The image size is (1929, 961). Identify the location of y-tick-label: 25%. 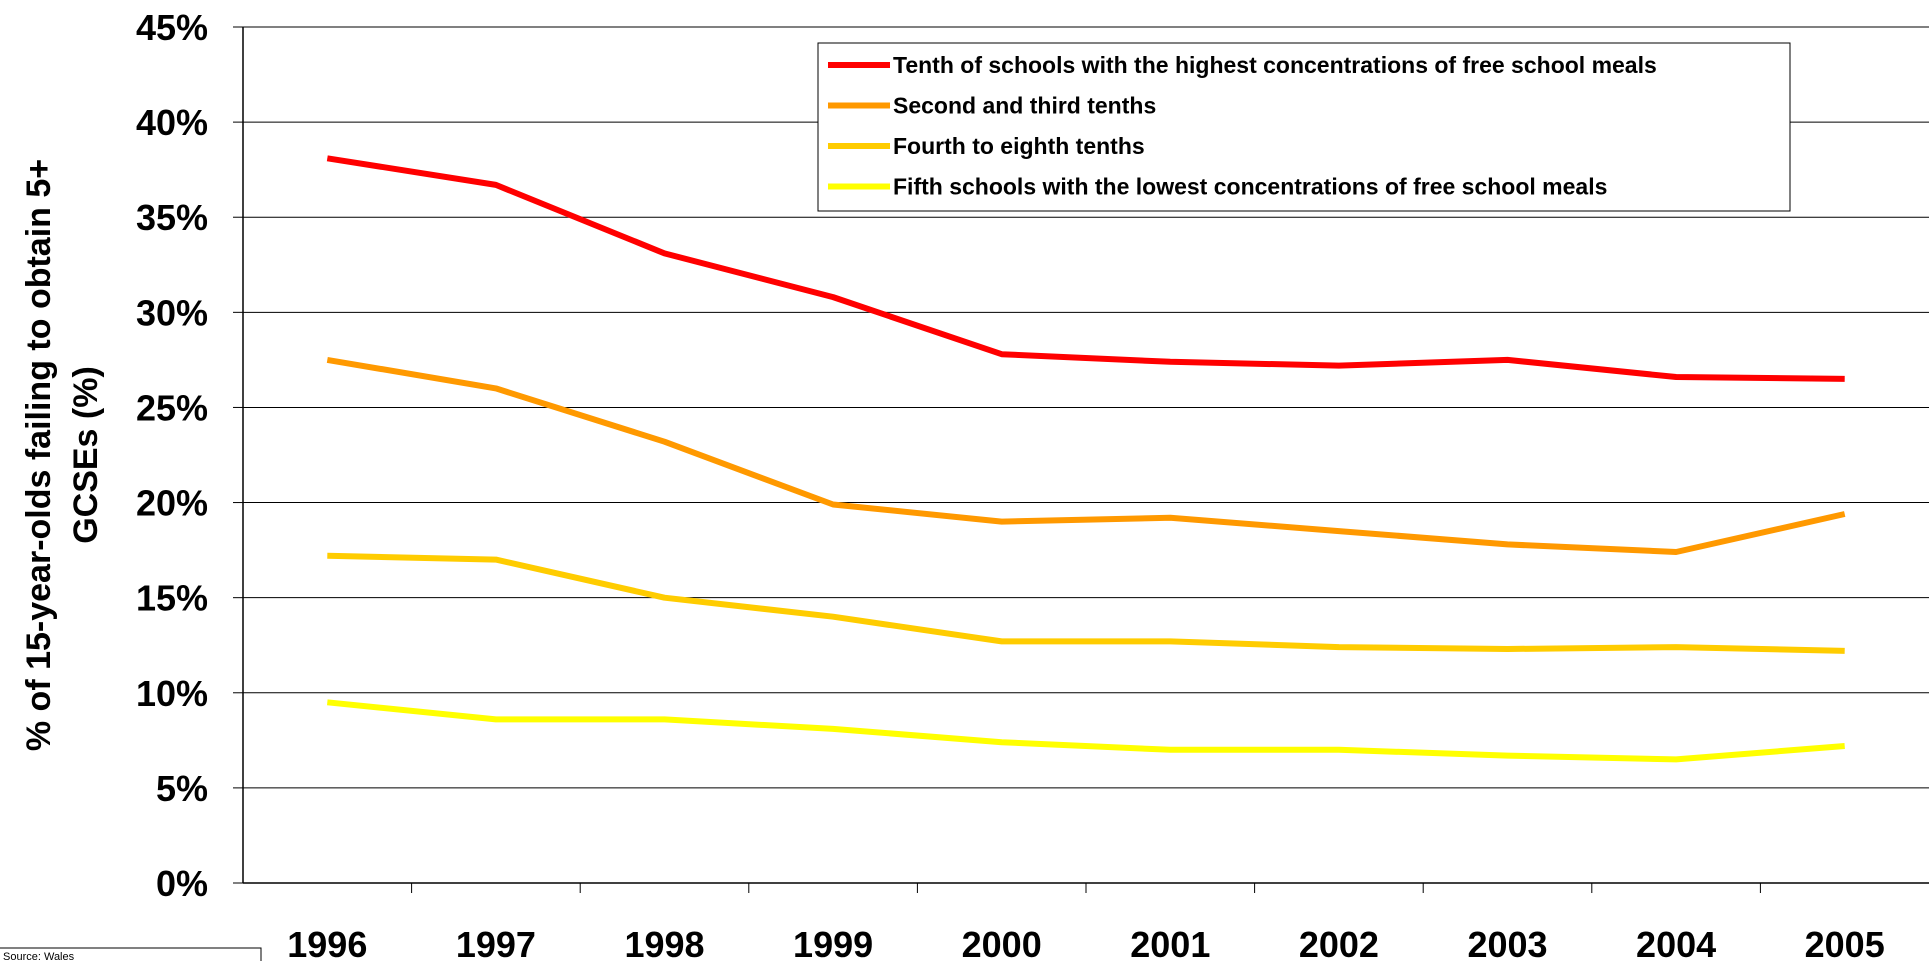
(172, 407).